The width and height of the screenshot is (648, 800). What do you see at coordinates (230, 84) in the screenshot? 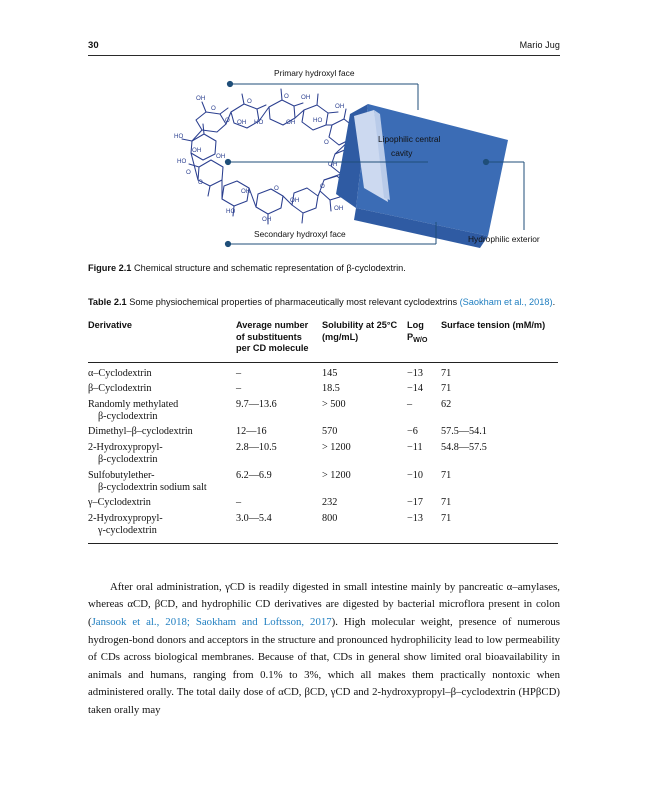
I see `primary-leader-dot` at bounding box center [230, 84].